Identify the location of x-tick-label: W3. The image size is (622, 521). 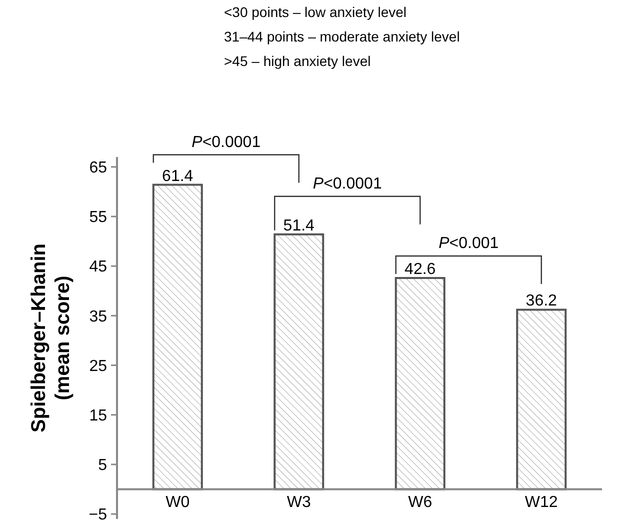
(298, 503).